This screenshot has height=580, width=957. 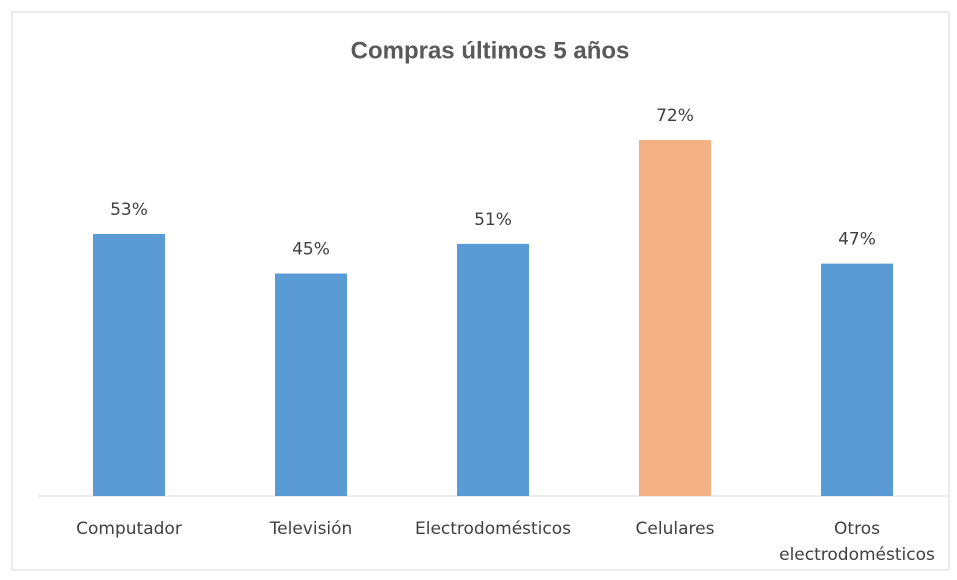 I want to click on x-tick-label: Computador, so click(x=129, y=529).